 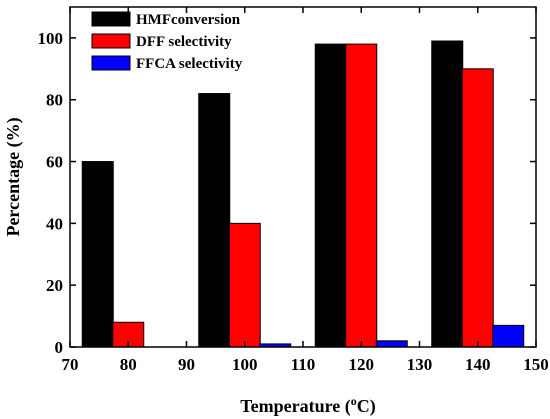 What do you see at coordinates (303, 364) in the screenshot?
I see `x-tick-label-110: 110` at bounding box center [303, 364].